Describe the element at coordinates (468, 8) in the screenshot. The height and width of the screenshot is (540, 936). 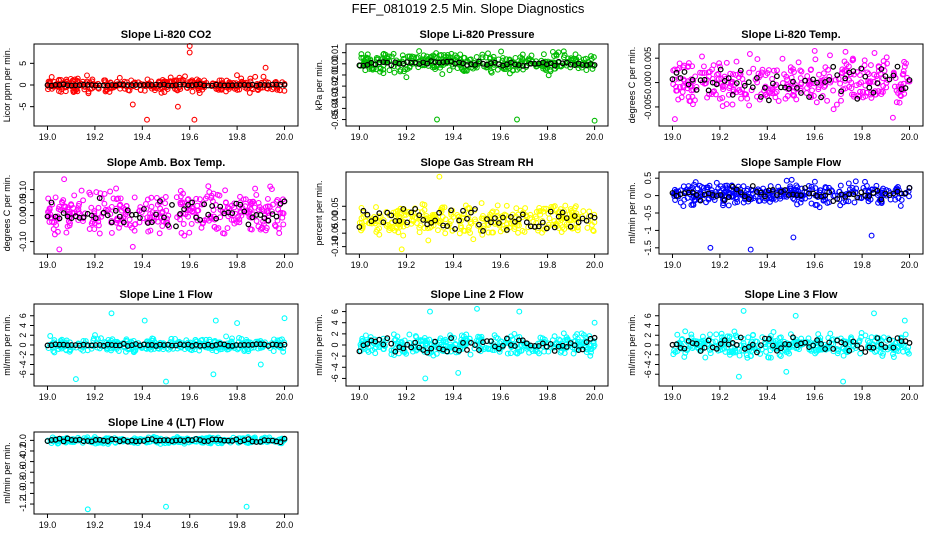
I see `page-title: FEF_081019 2.5 Min. Slope Diagnostics` at that location.